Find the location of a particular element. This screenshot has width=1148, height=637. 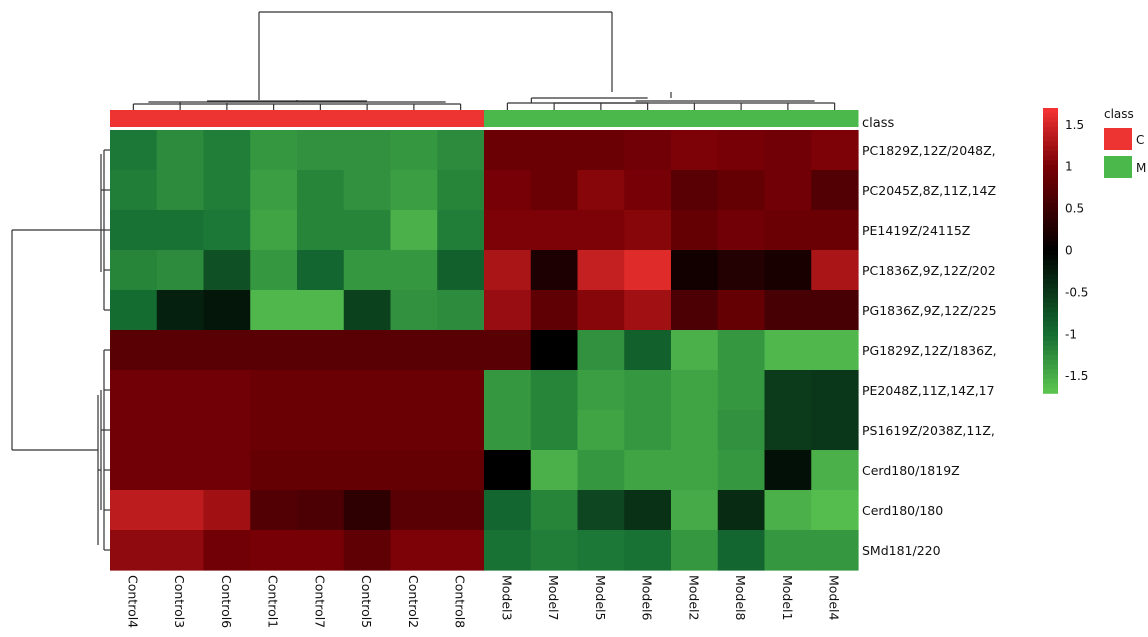

class-annotation-bar is located at coordinates (484, 118).